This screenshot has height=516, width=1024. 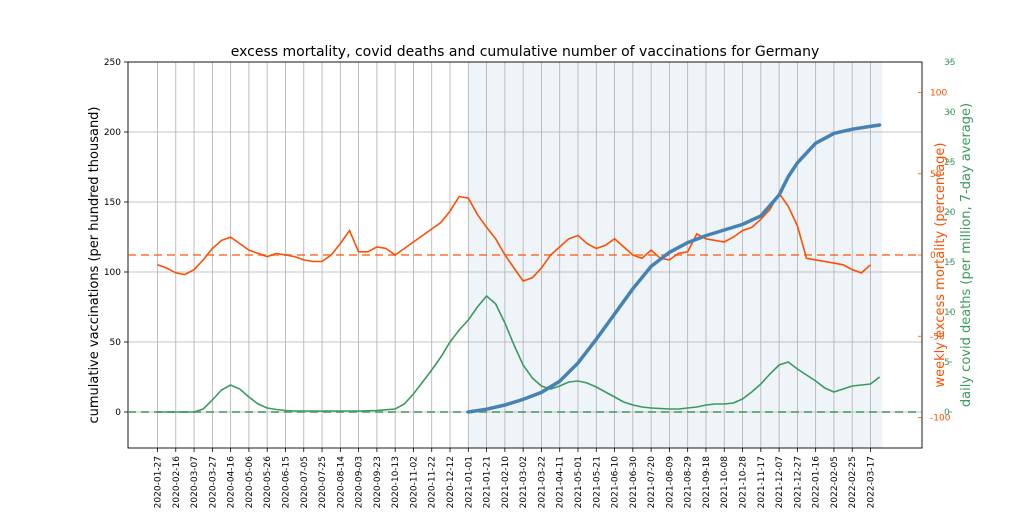 What do you see at coordinates (689, 482) in the screenshot?
I see `x-tick-label: 2021-08-29` at bounding box center [689, 482].